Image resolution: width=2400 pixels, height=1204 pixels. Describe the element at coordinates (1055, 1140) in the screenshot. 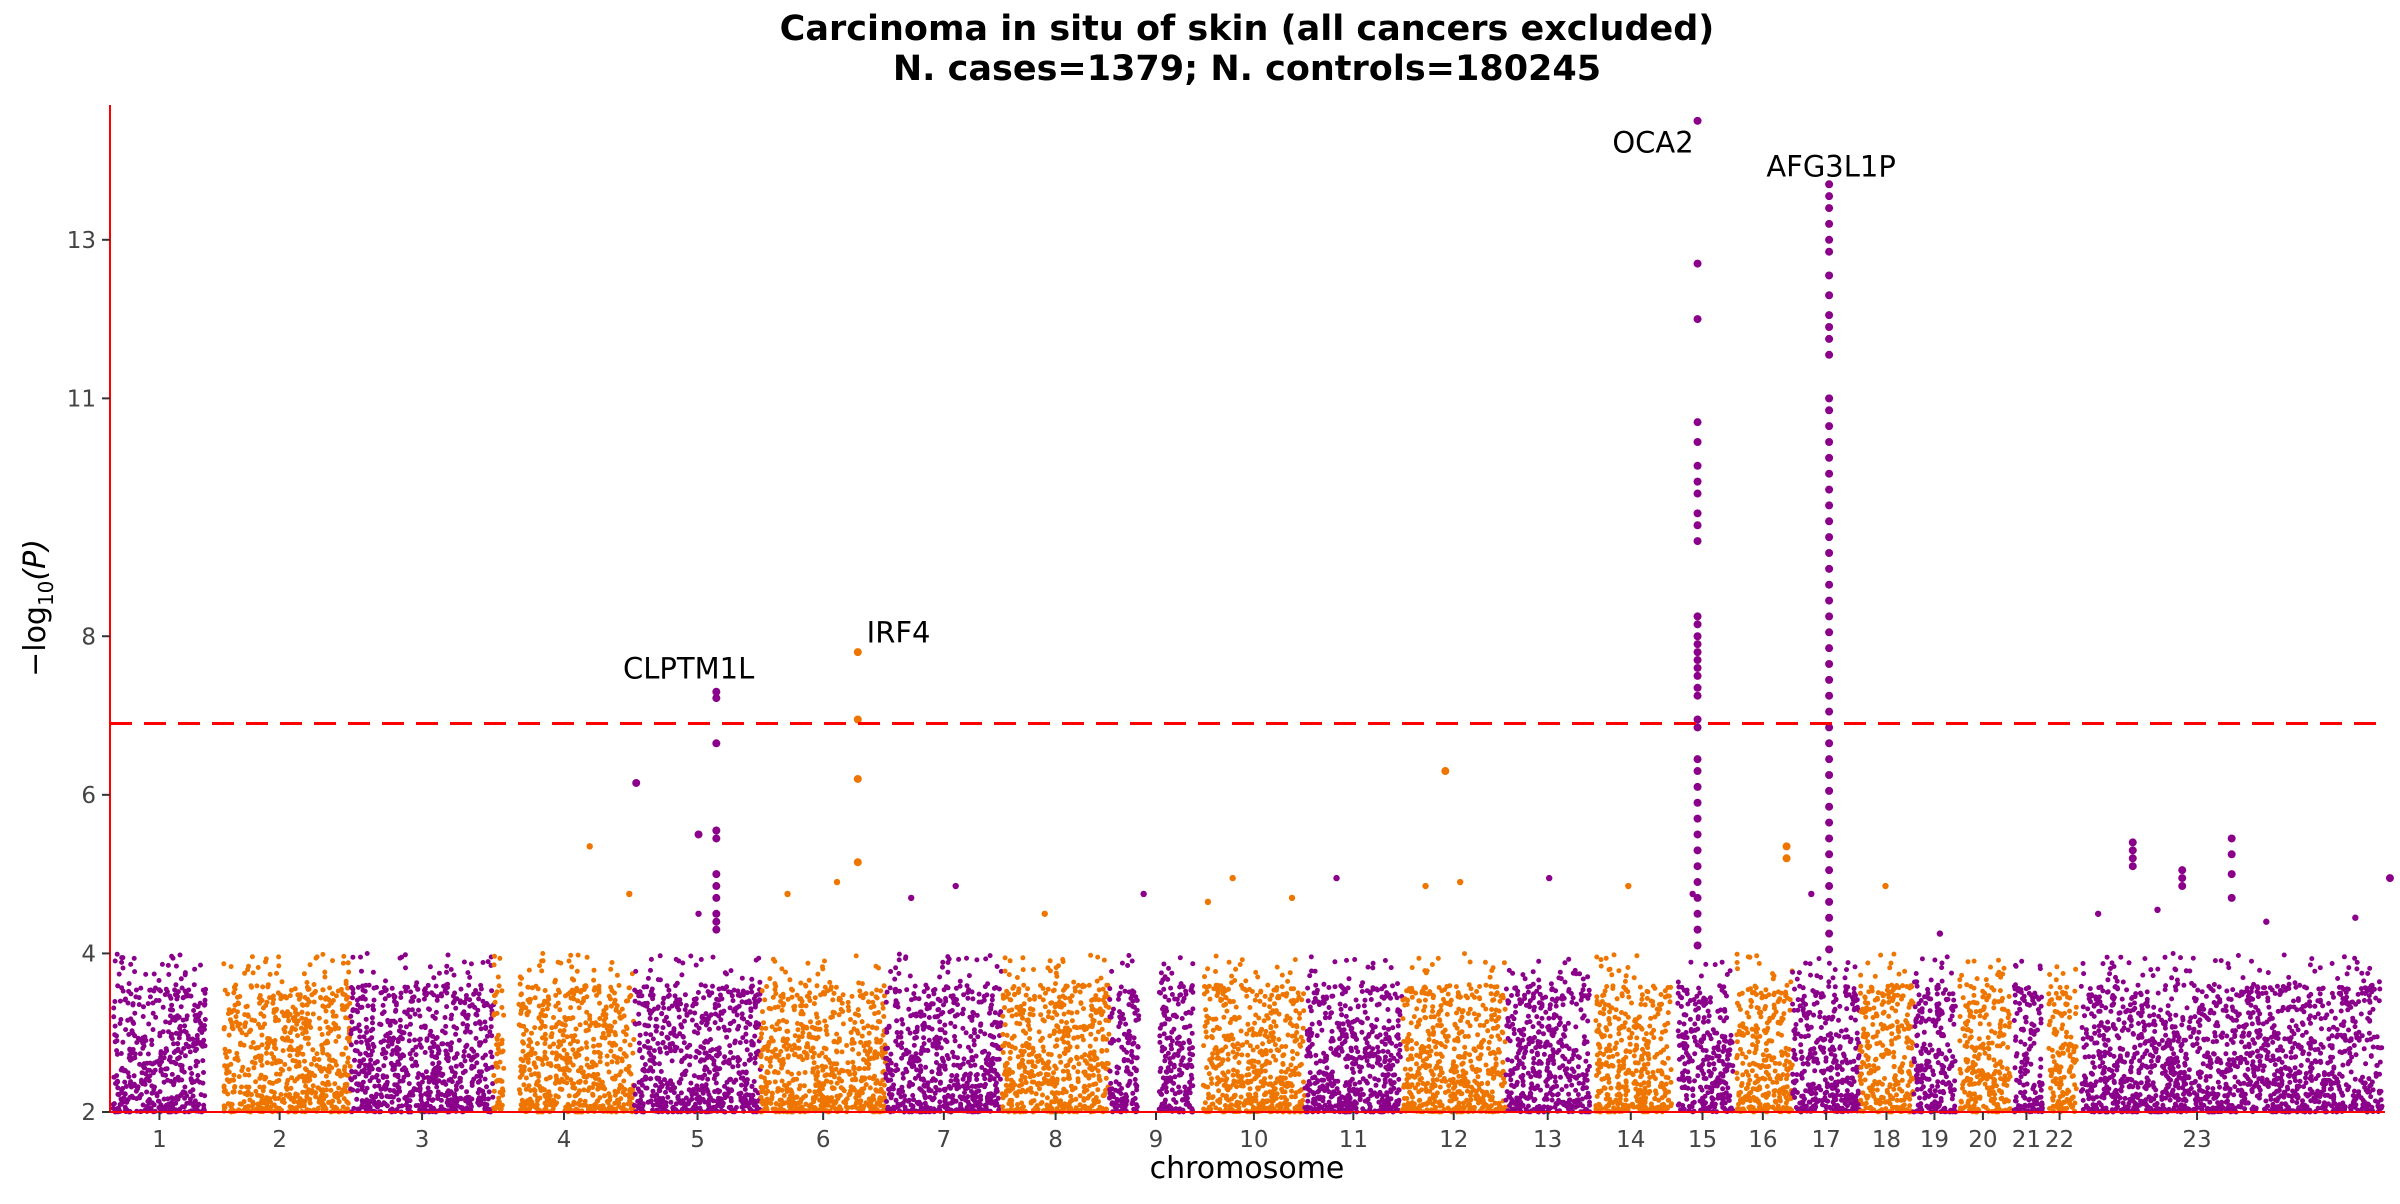

I see `x-tick-label: 8` at that location.